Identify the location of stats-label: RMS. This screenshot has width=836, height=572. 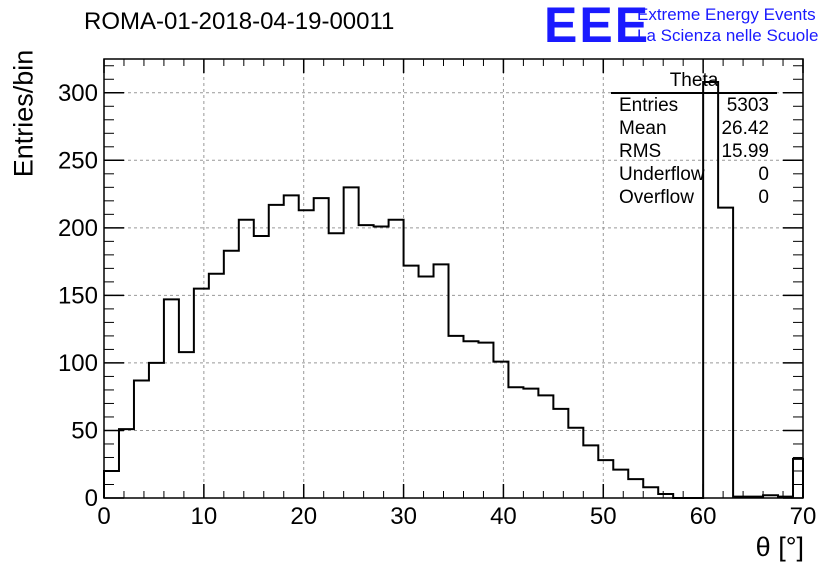
(640, 151).